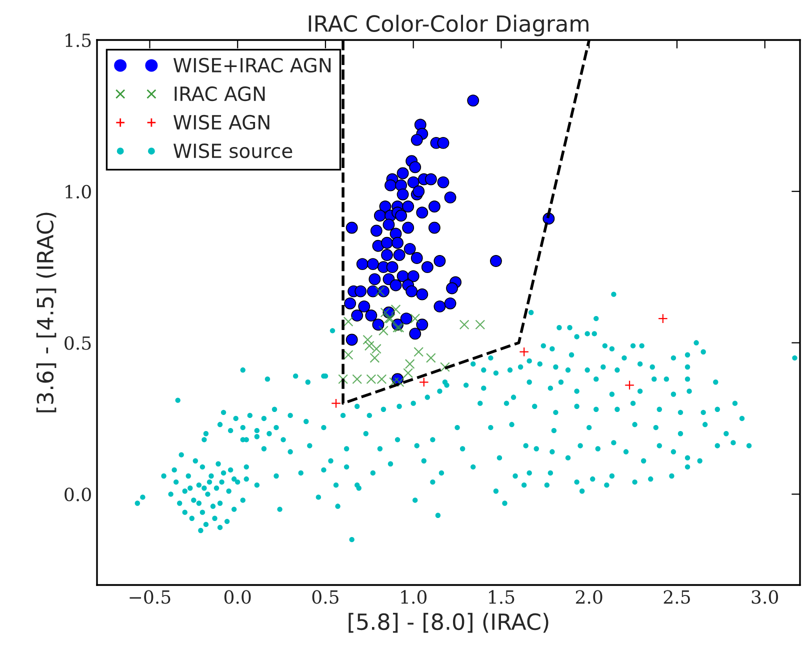 Image resolution: width=804 pixels, height=648 pixels. I want to click on y-tick-label: 1.5, so click(78, 40).